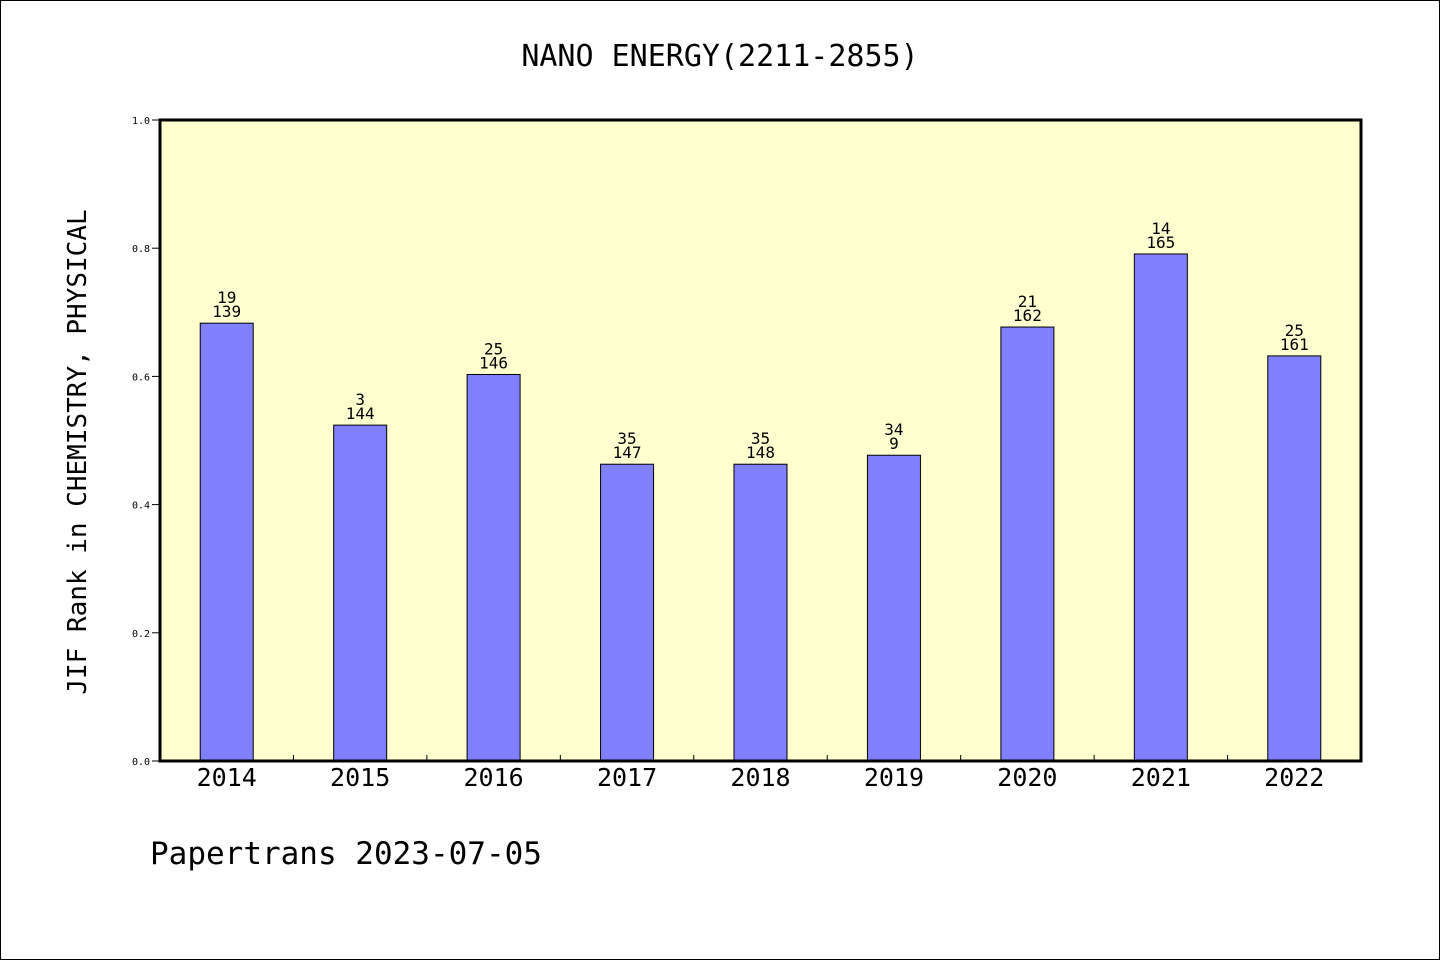 This screenshot has height=960, width=1440. I want to click on bar-2016, so click(493, 567).